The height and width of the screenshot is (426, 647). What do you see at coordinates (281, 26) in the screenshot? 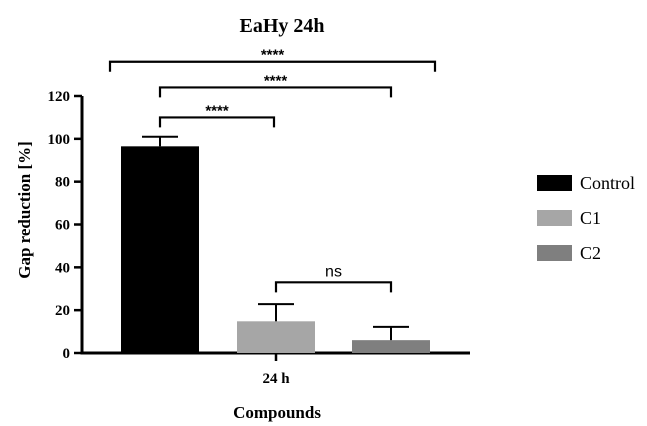
I see `chart-title: EaHy 24h` at bounding box center [281, 26].